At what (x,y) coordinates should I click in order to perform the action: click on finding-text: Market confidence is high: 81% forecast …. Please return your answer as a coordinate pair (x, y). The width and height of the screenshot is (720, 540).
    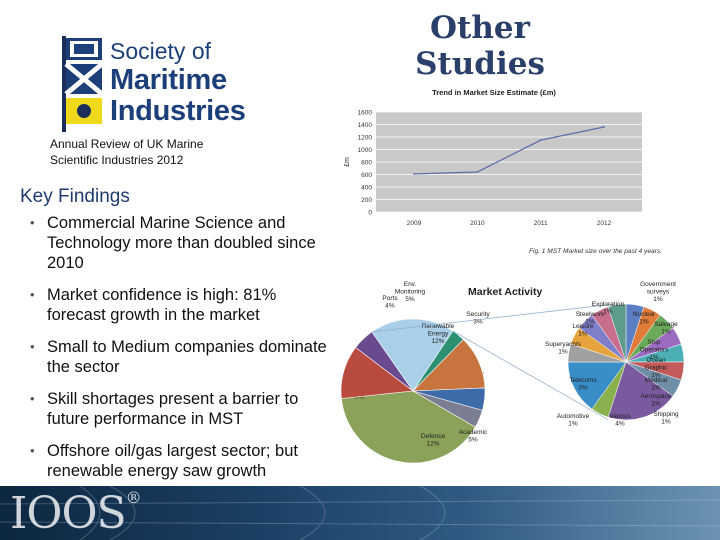
    Looking at the image, I should click on (162, 305).